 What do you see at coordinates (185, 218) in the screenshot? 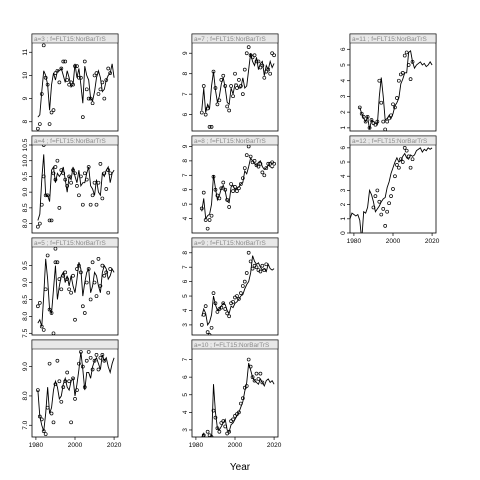
I see `y-tick-label: 4` at bounding box center [185, 218].